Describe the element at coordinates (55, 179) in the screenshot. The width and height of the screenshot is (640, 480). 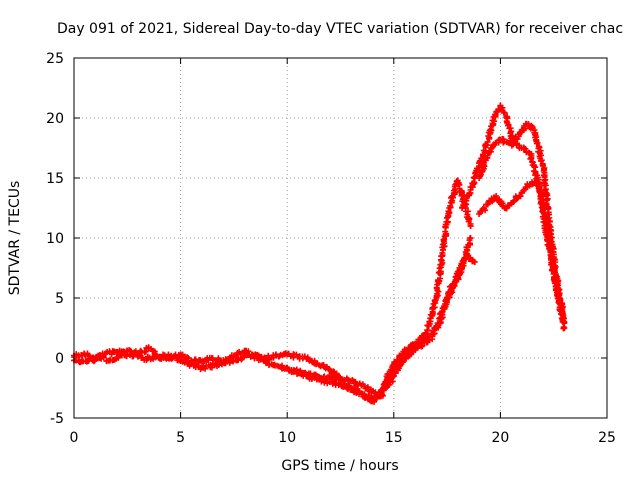
I see `y-tick-label: 15` at that location.